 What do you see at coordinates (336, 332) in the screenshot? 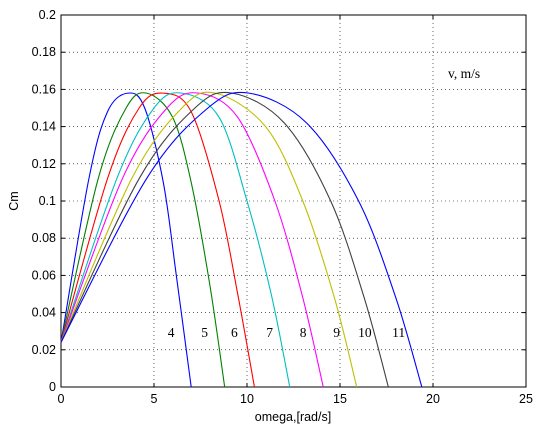
I see `series-label-v9: 9` at bounding box center [336, 332].